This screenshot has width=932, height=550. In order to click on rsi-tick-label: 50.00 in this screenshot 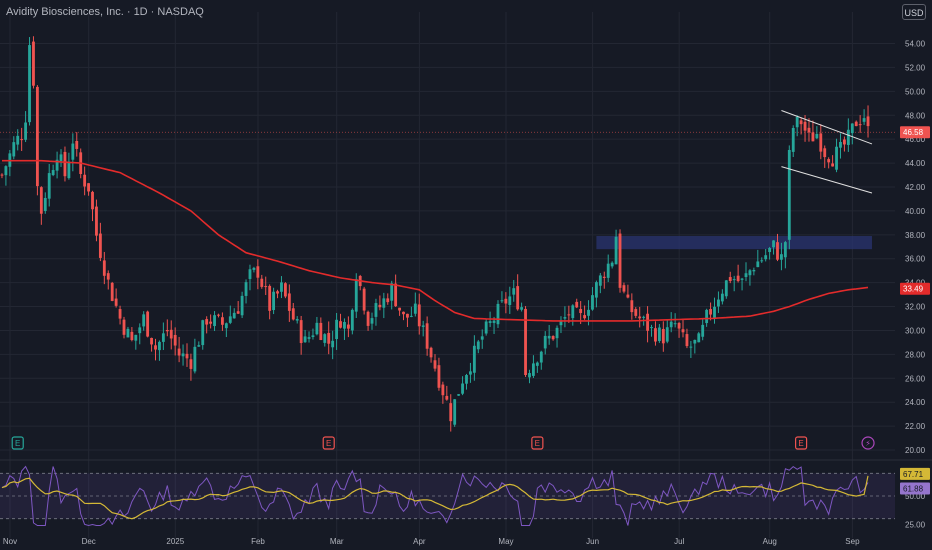, I will do `click(915, 496)`.